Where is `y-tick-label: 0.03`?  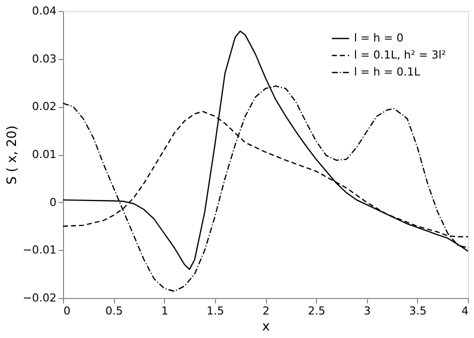
y-tick-label: 0.03 is located at coordinates (44, 59).